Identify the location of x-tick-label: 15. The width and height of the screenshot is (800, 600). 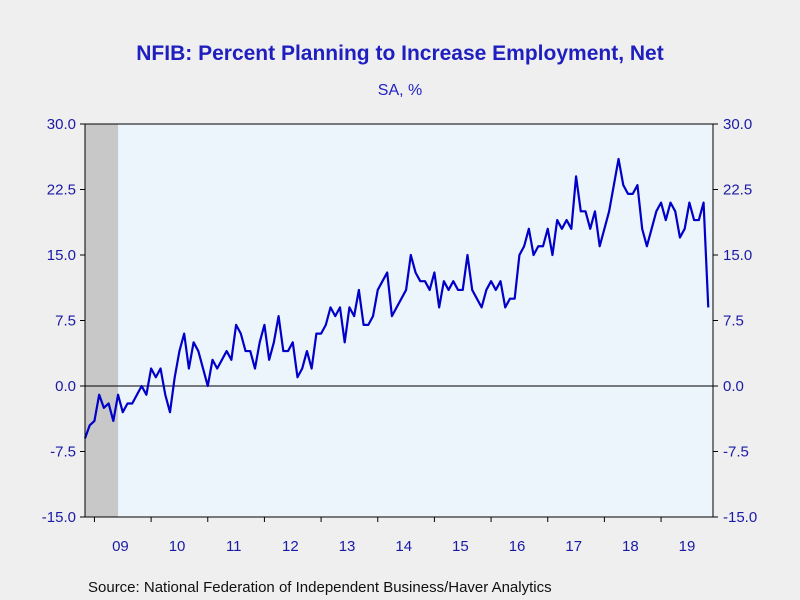
(460, 546).